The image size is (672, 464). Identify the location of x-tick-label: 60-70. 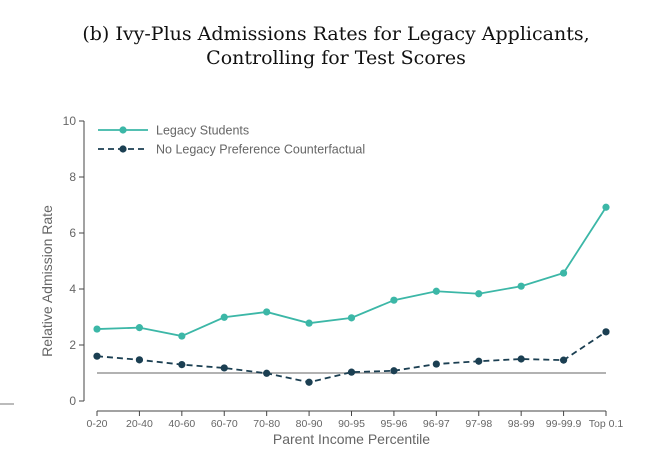
(224, 424).